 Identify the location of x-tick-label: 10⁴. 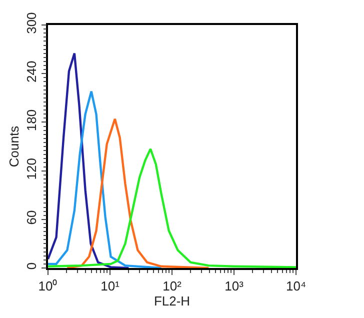
(296, 286).